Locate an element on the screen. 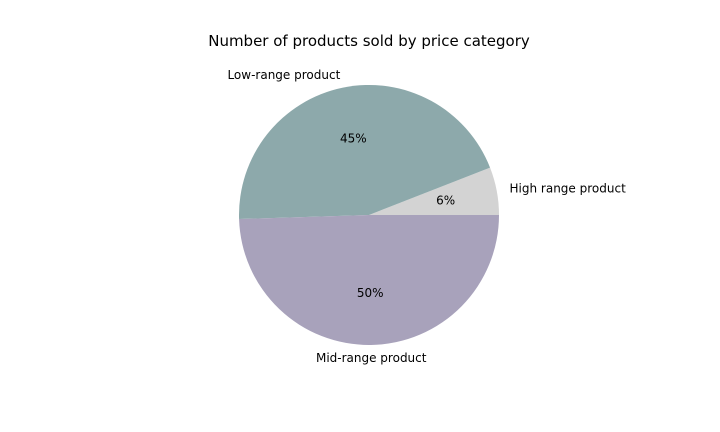 The width and height of the screenshot is (720, 432). slice-percent-label: 45% is located at coordinates (353, 139).